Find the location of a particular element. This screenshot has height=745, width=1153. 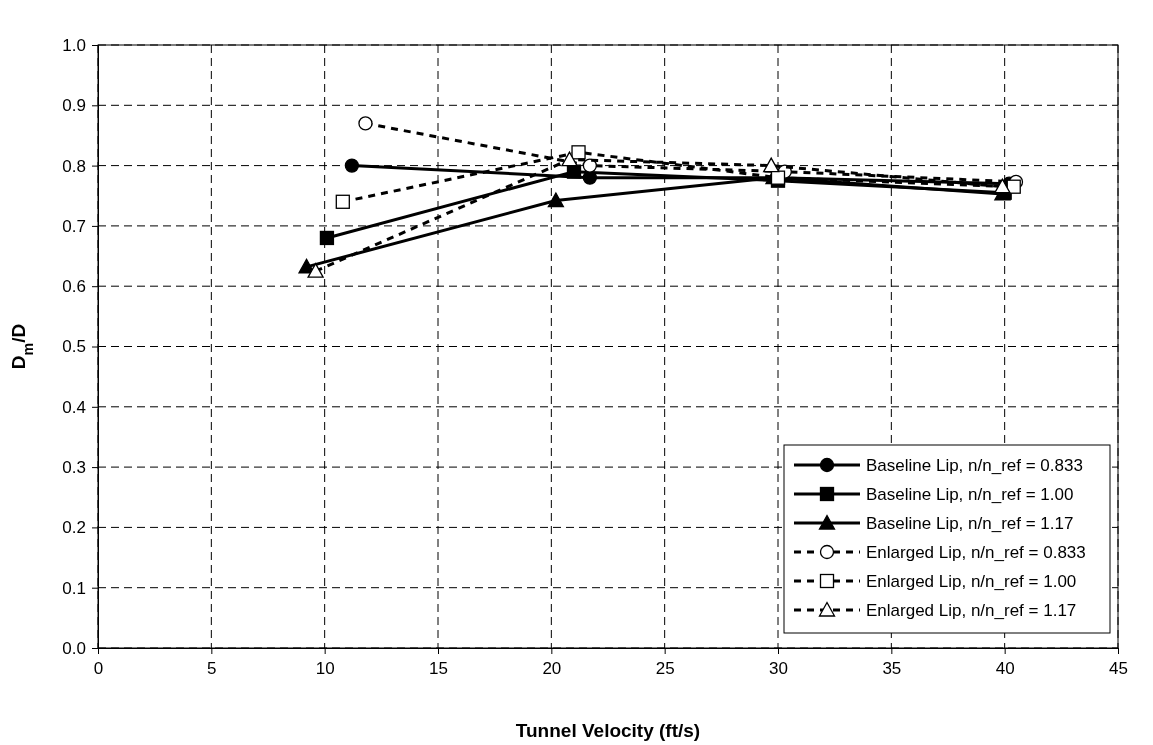

x-tick-label: 35 is located at coordinates (892, 669).